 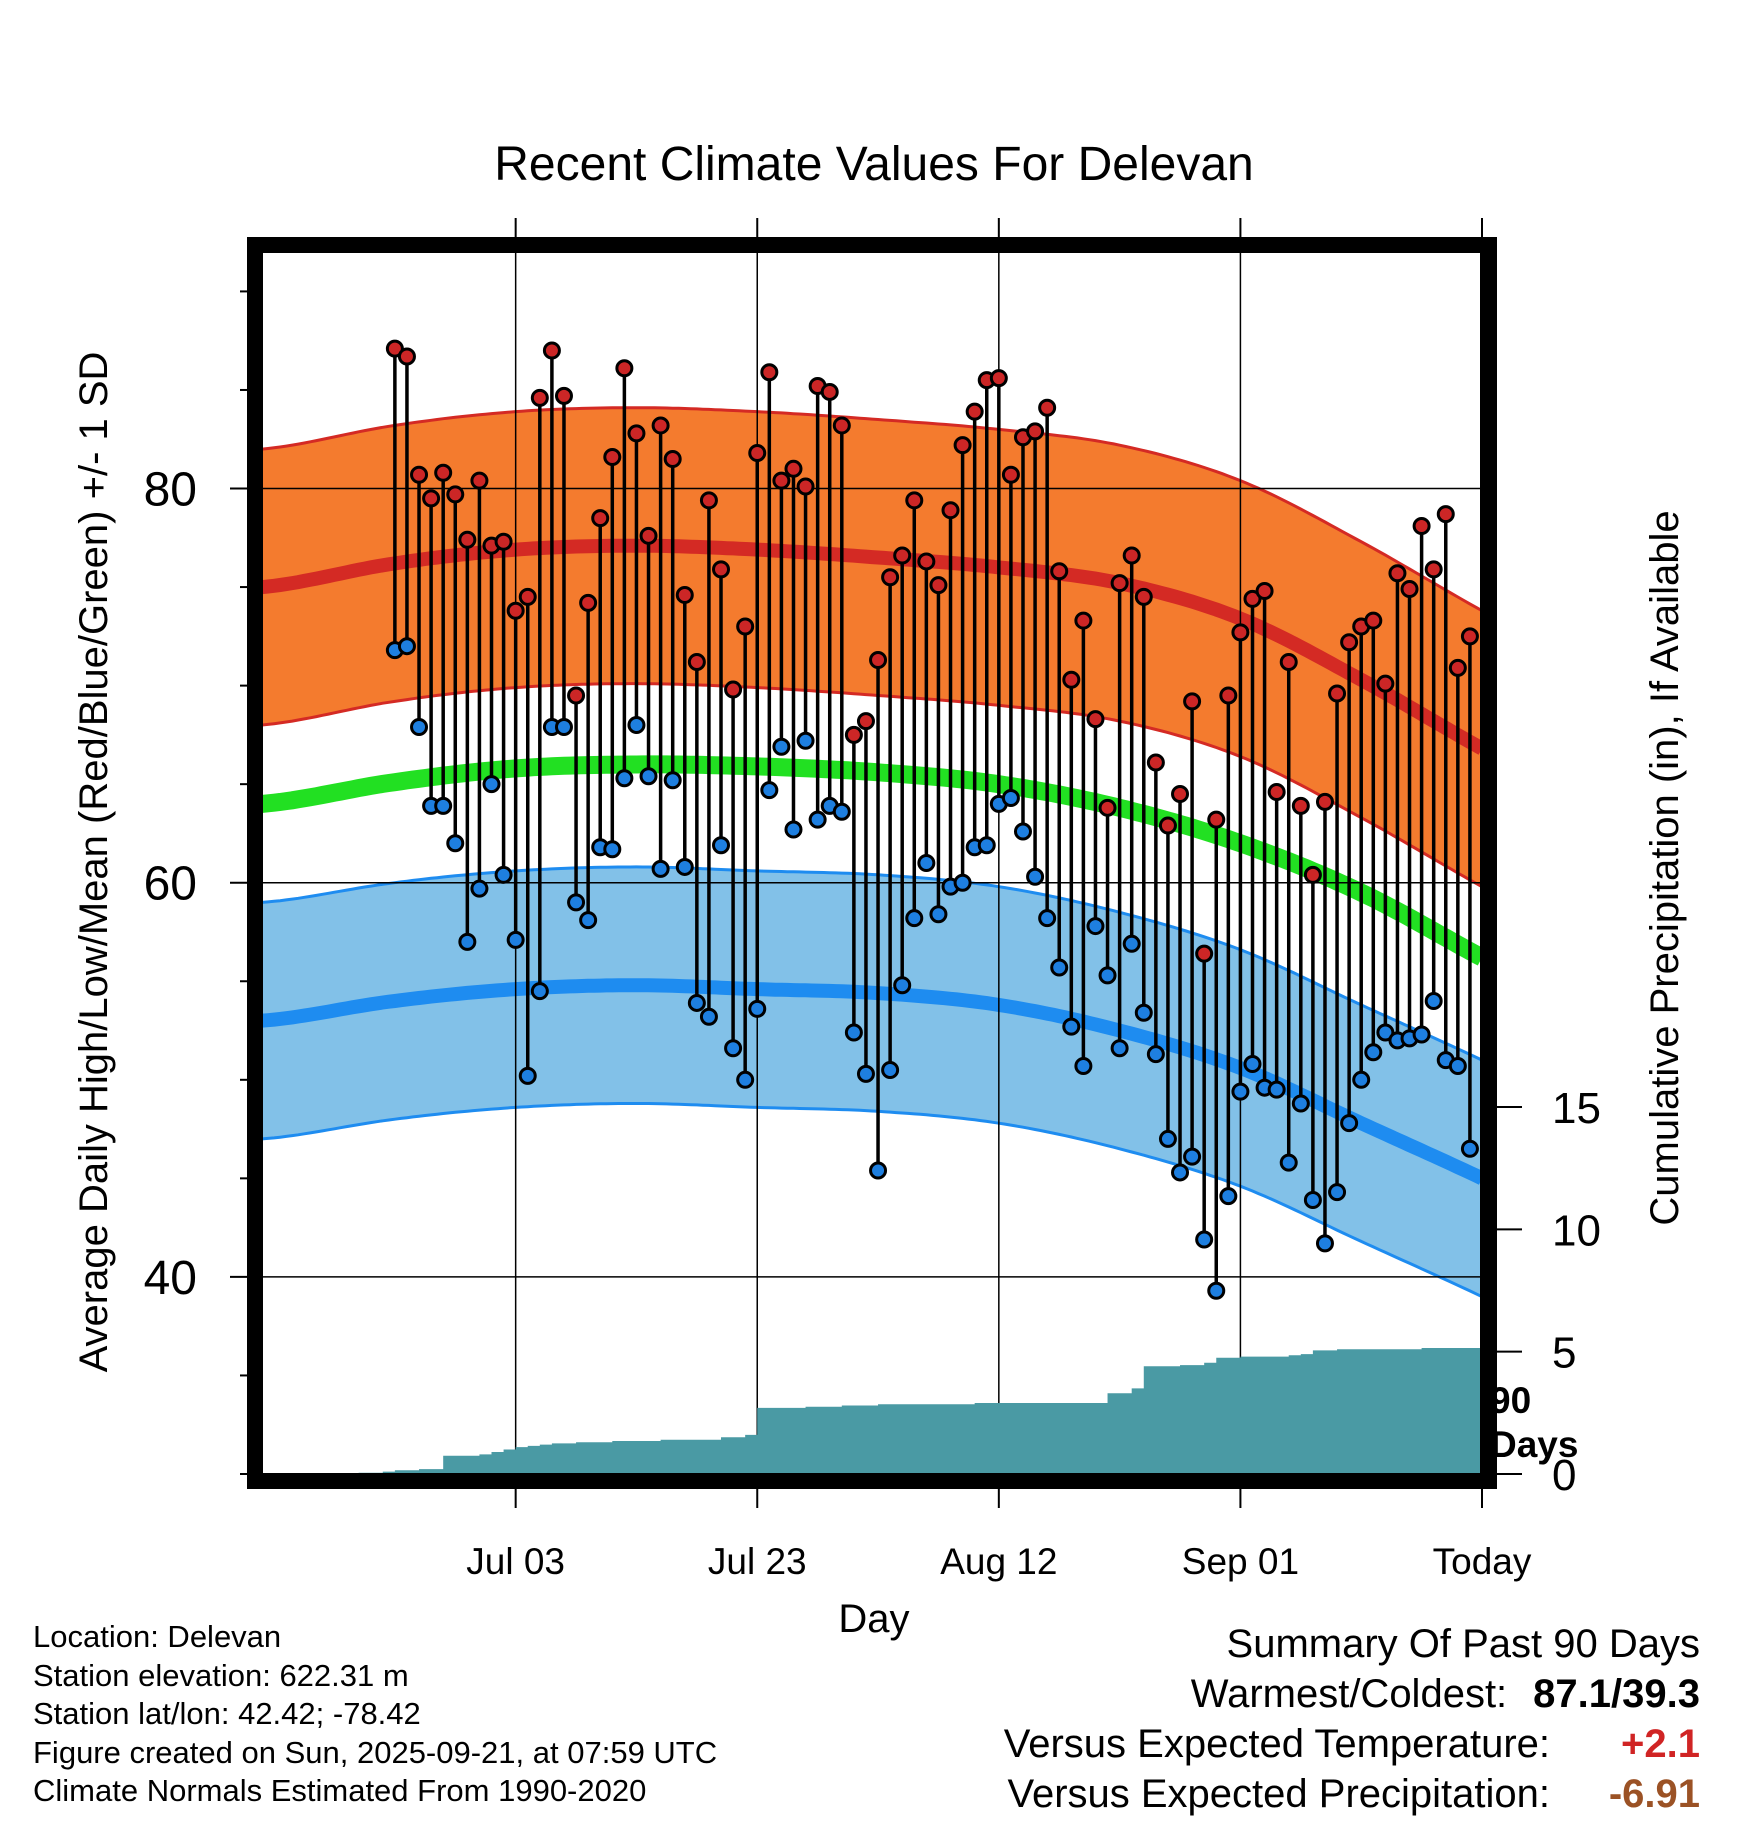 What do you see at coordinates (1576, 1230) in the screenshot?
I see `y2-tick-label: 10` at bounding box center [1576, 1230].